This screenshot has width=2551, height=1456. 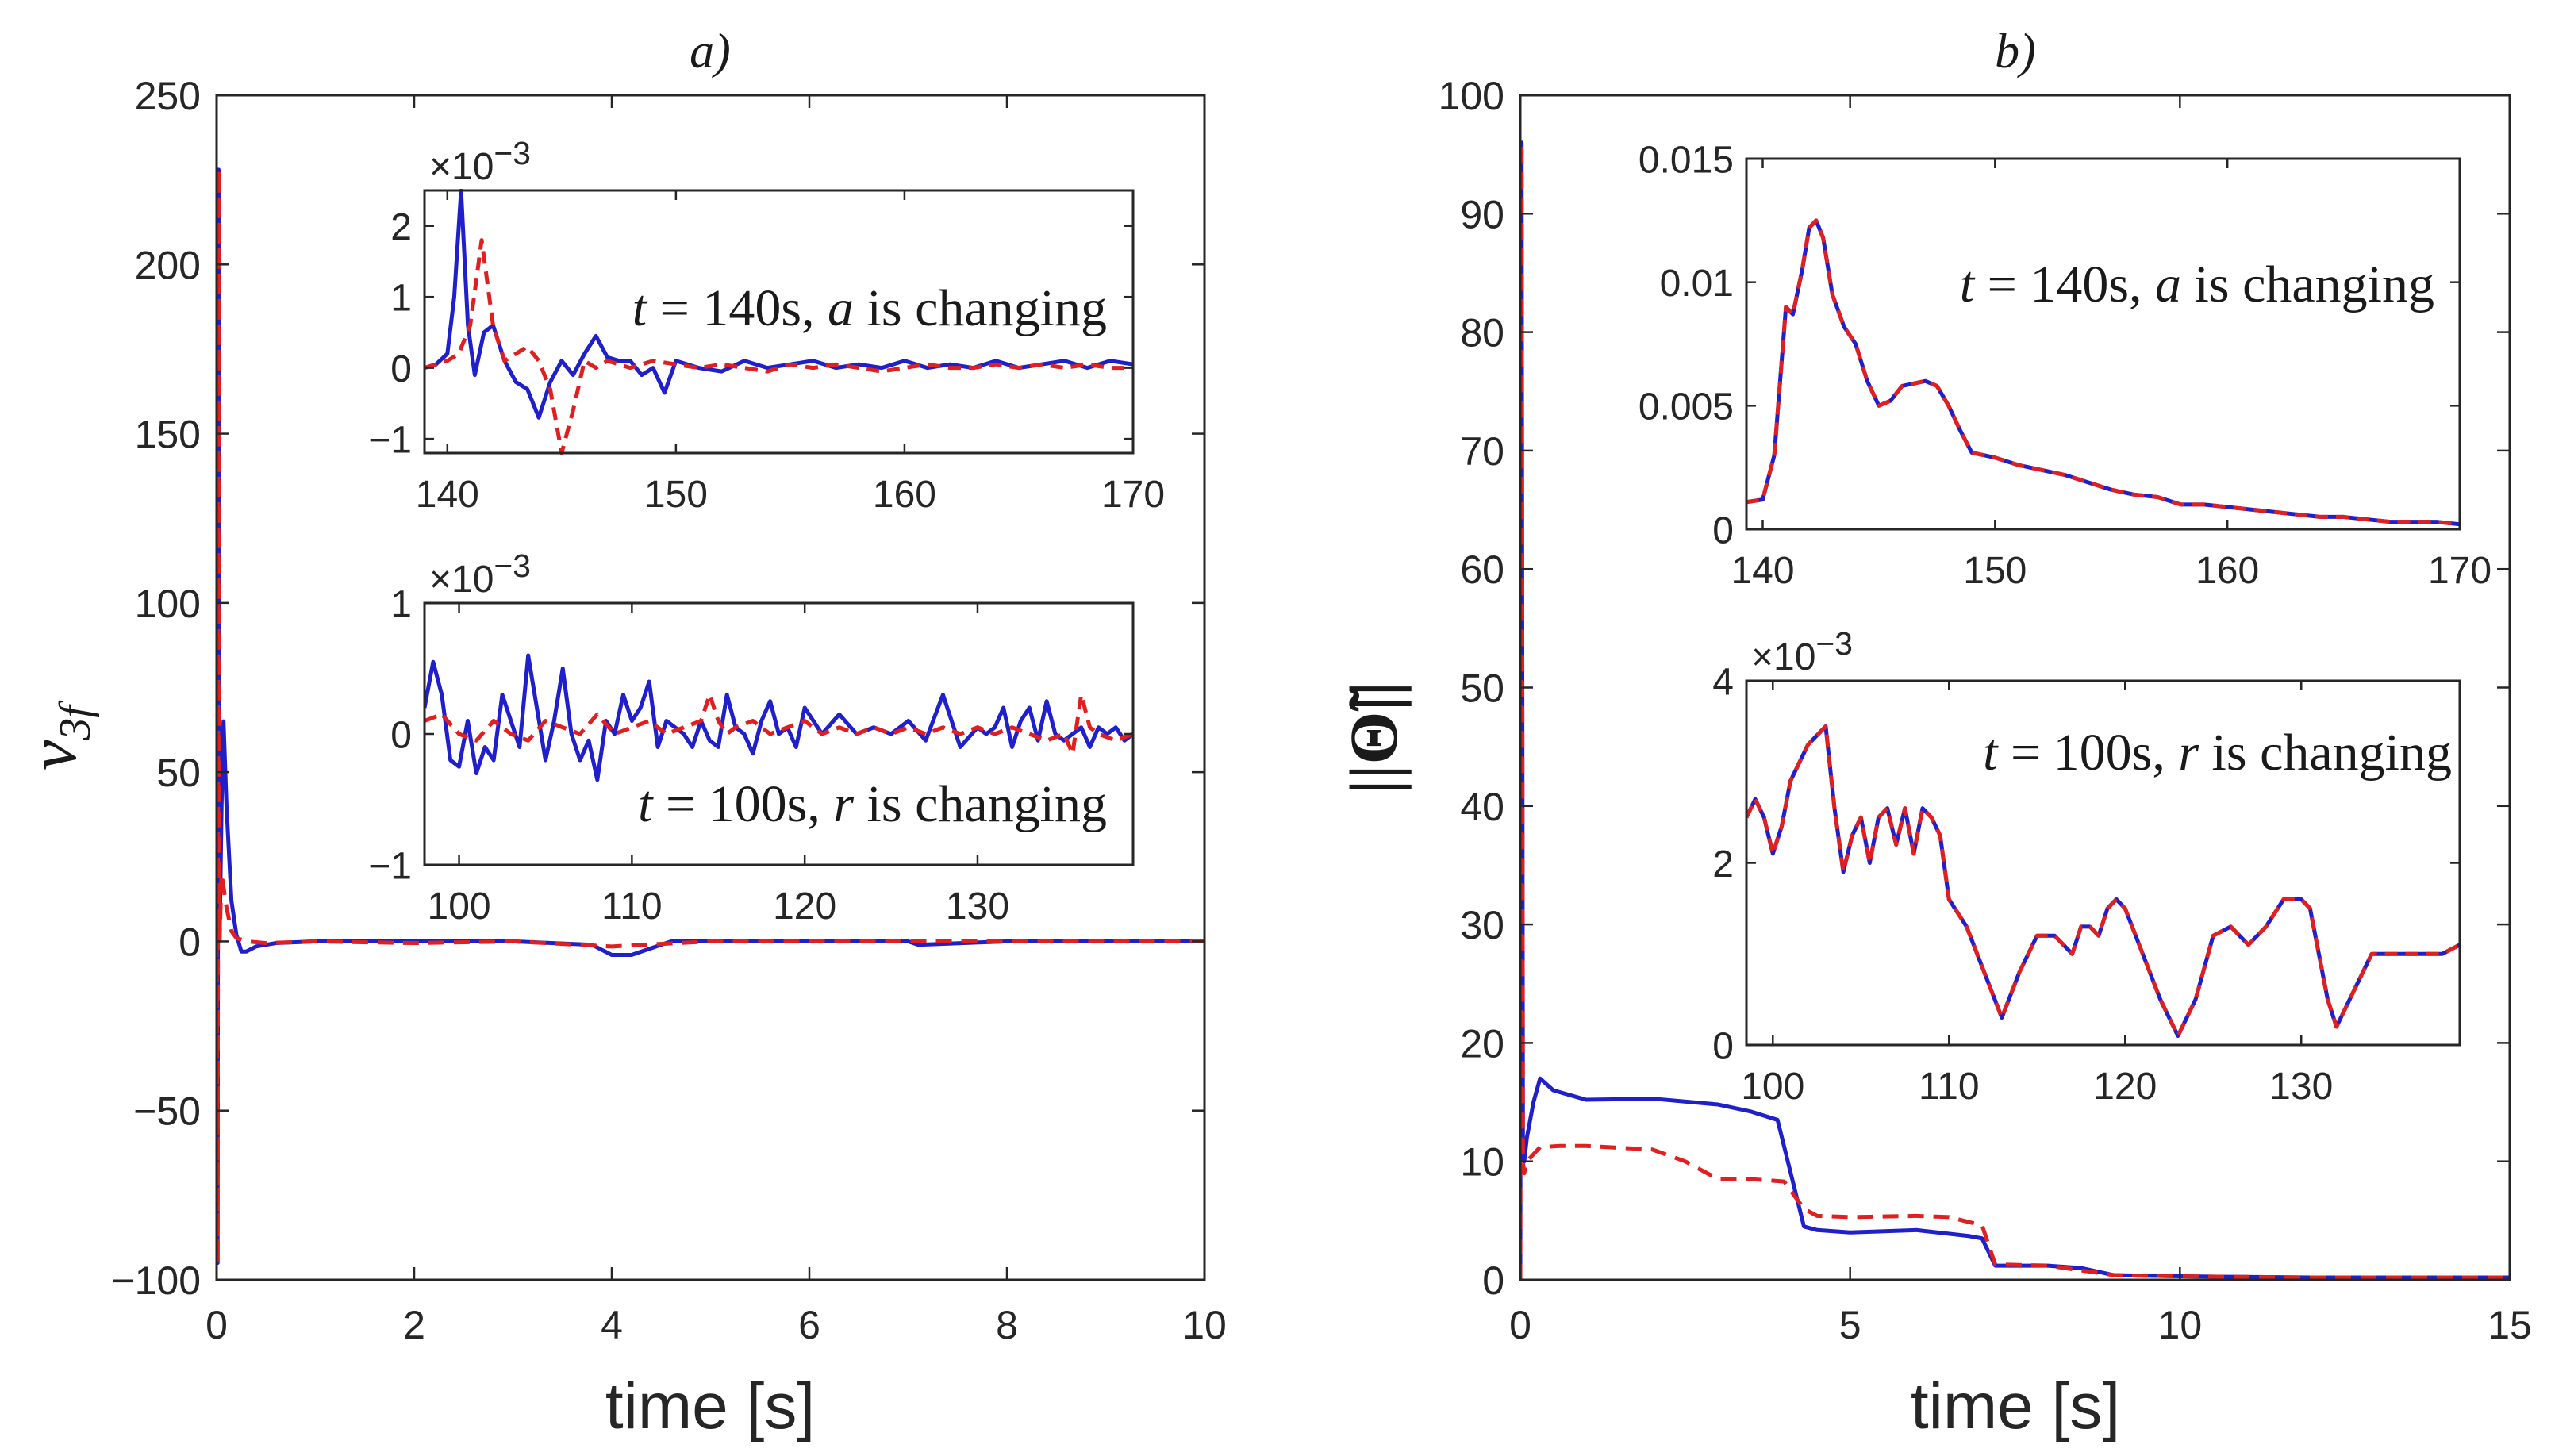 I want to click on inset-b2-xtick-label: 120, so click(x=2125, y=1087).